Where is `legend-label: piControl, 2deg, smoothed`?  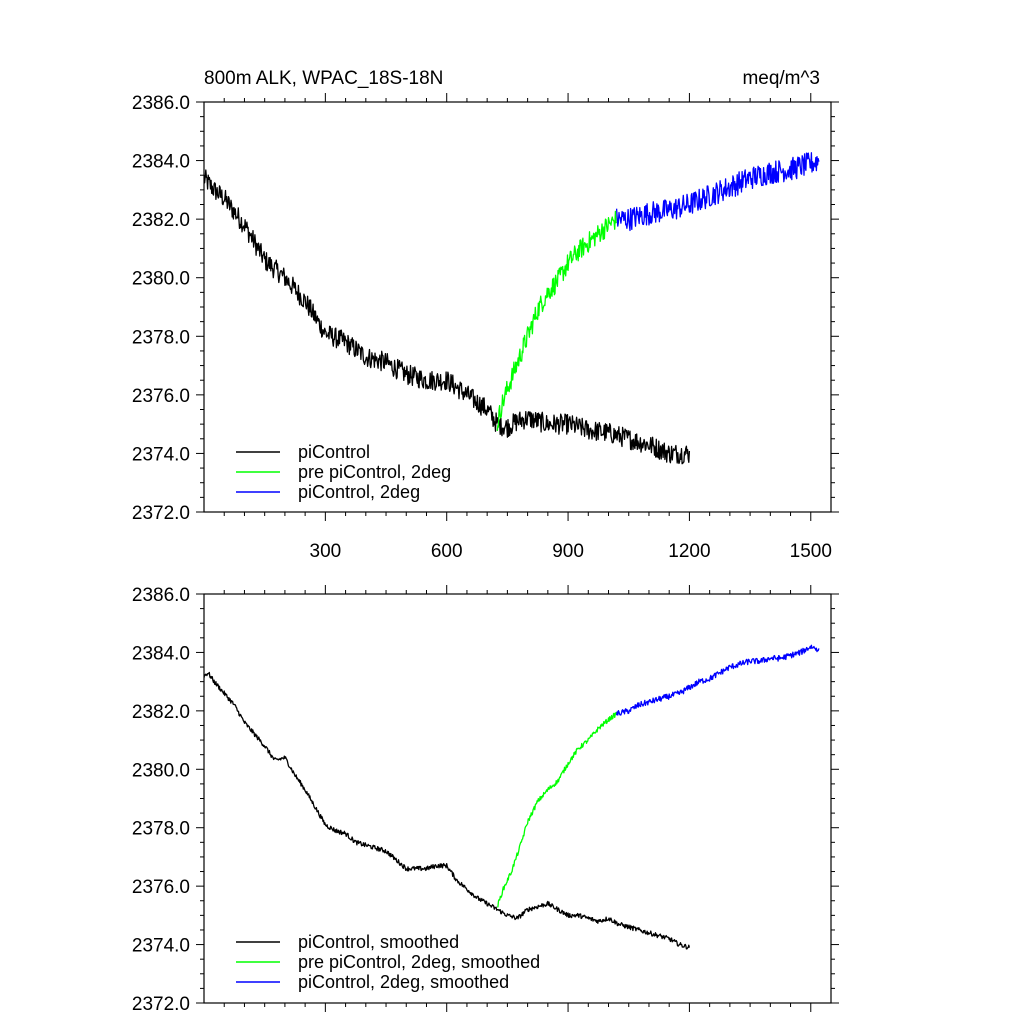 legend-label: piControl, 2deg, smoothed is located at coordinates (403, 982).